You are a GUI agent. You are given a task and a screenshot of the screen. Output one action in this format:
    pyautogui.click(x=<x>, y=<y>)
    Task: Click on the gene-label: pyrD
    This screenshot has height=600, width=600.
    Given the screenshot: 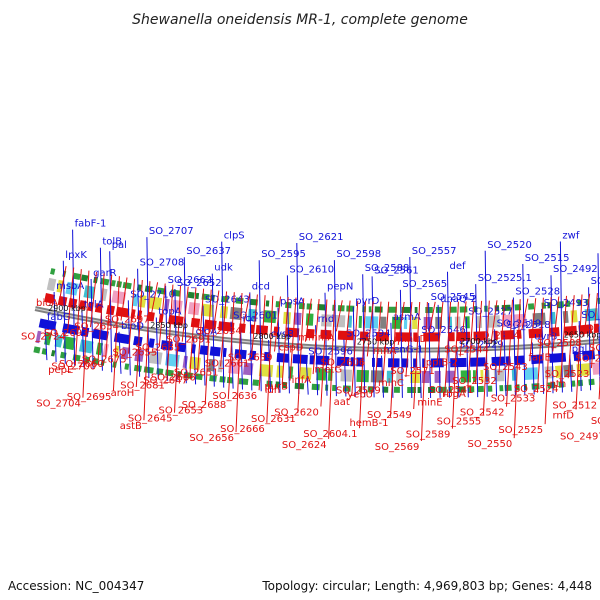 What is the action you would take?
    pyautogui.click(x=367, y=301)
    